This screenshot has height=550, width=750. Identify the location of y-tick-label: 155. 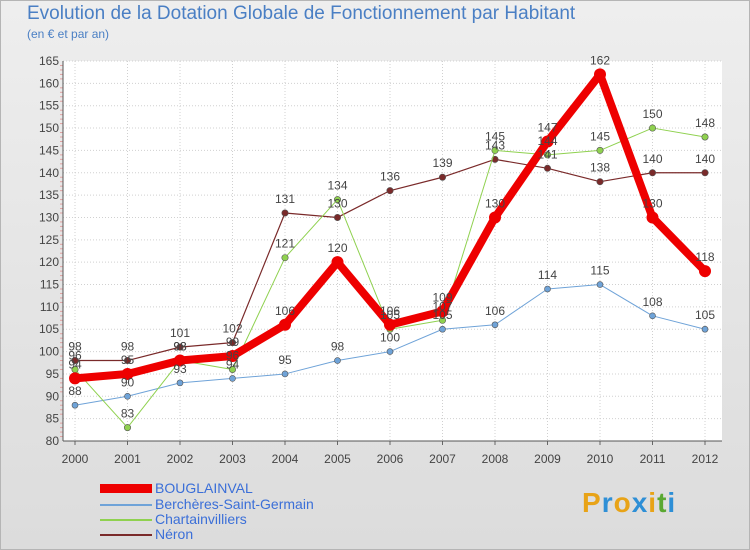
(49, 106).